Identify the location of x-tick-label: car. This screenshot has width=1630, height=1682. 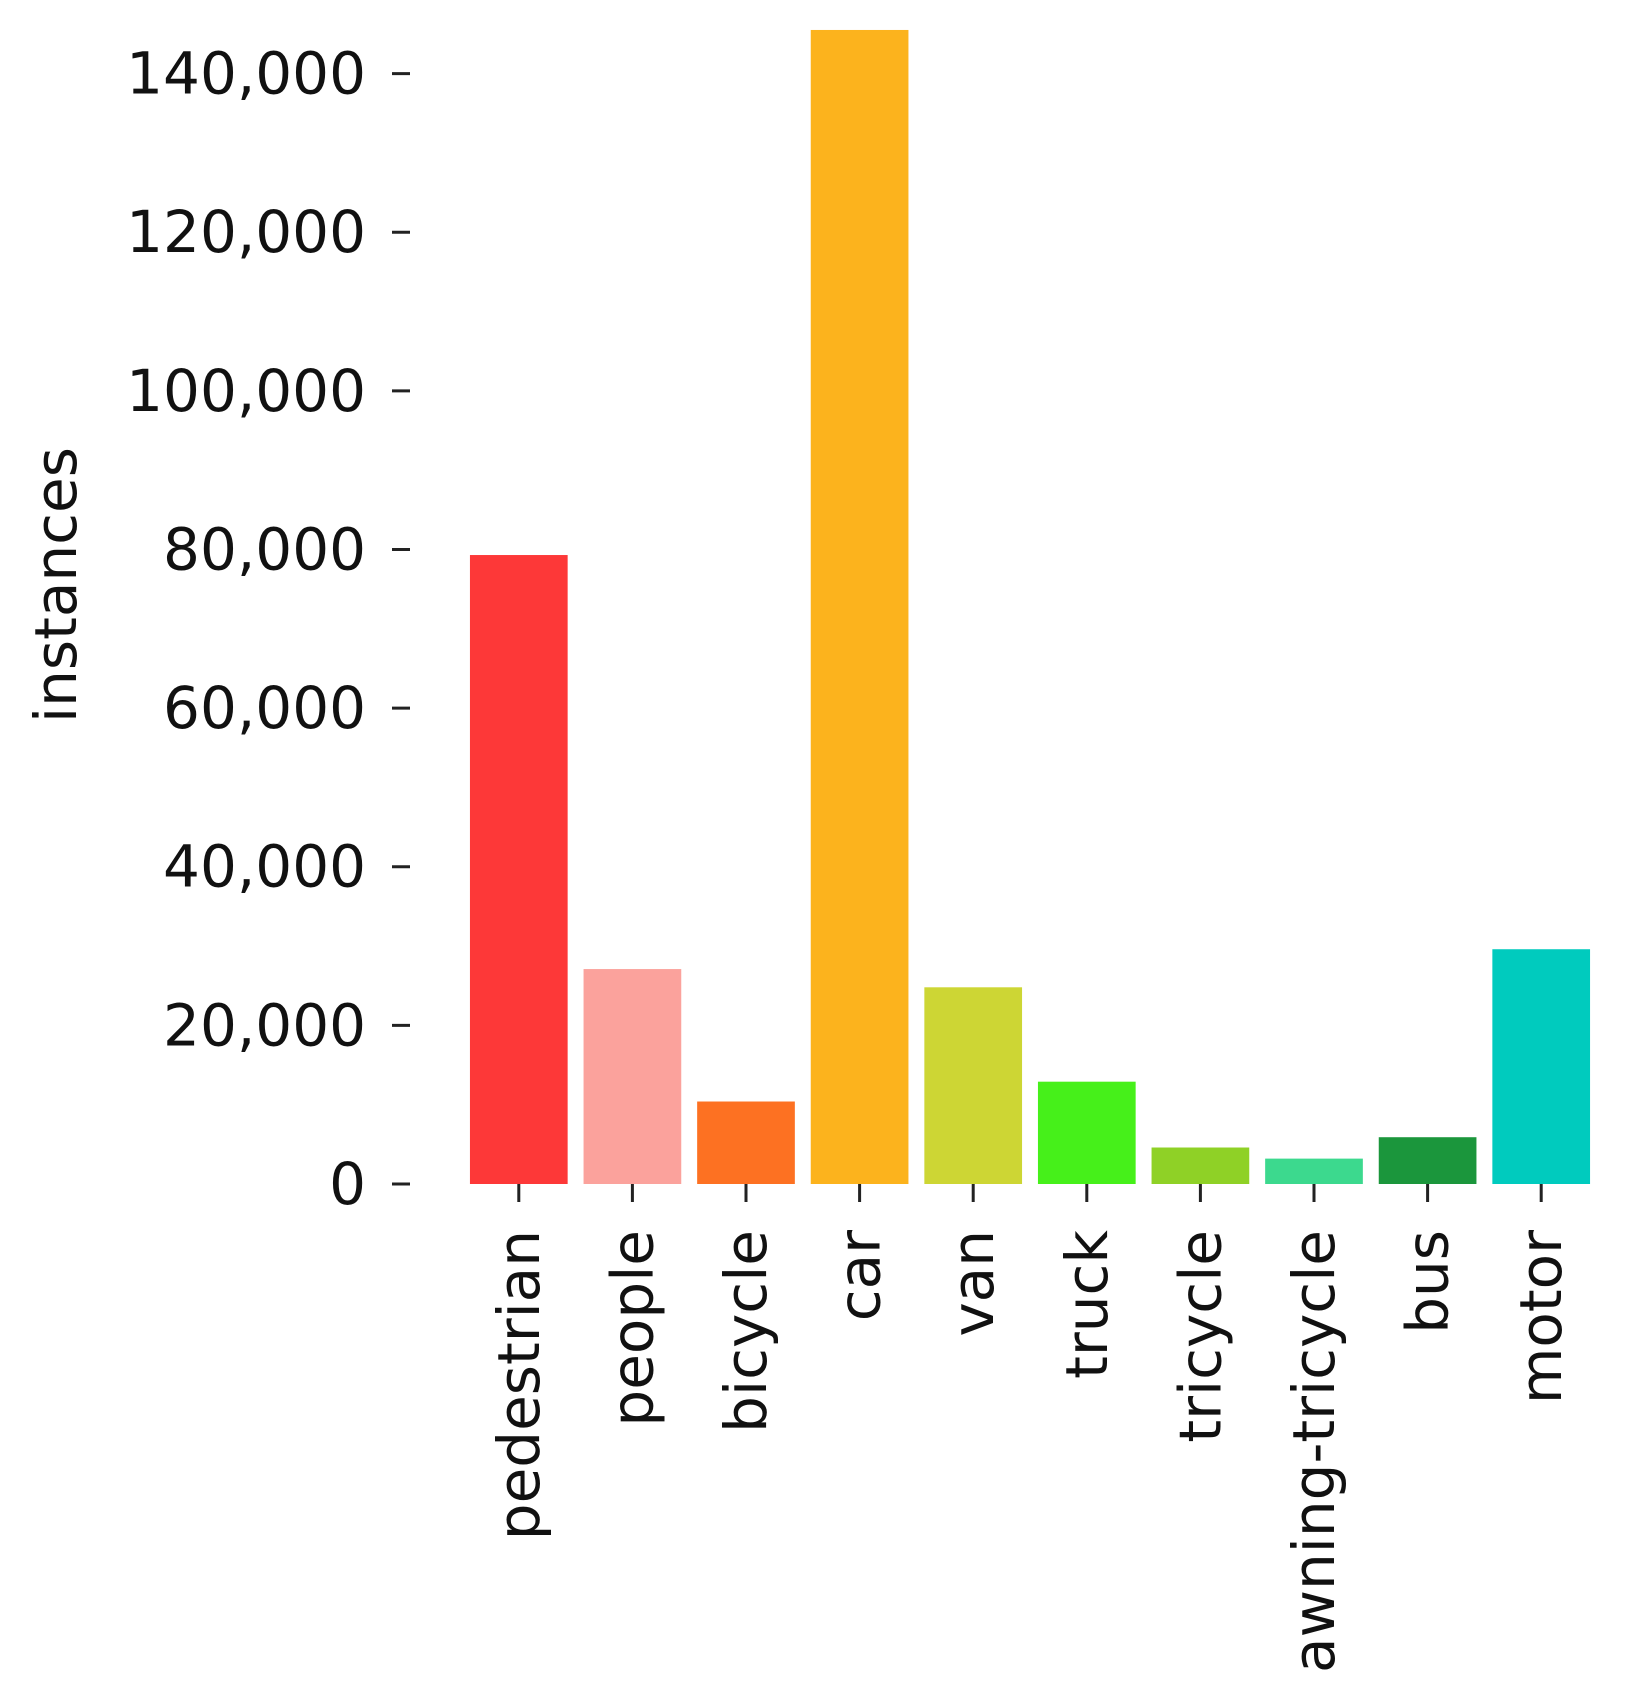
(860, 1275).